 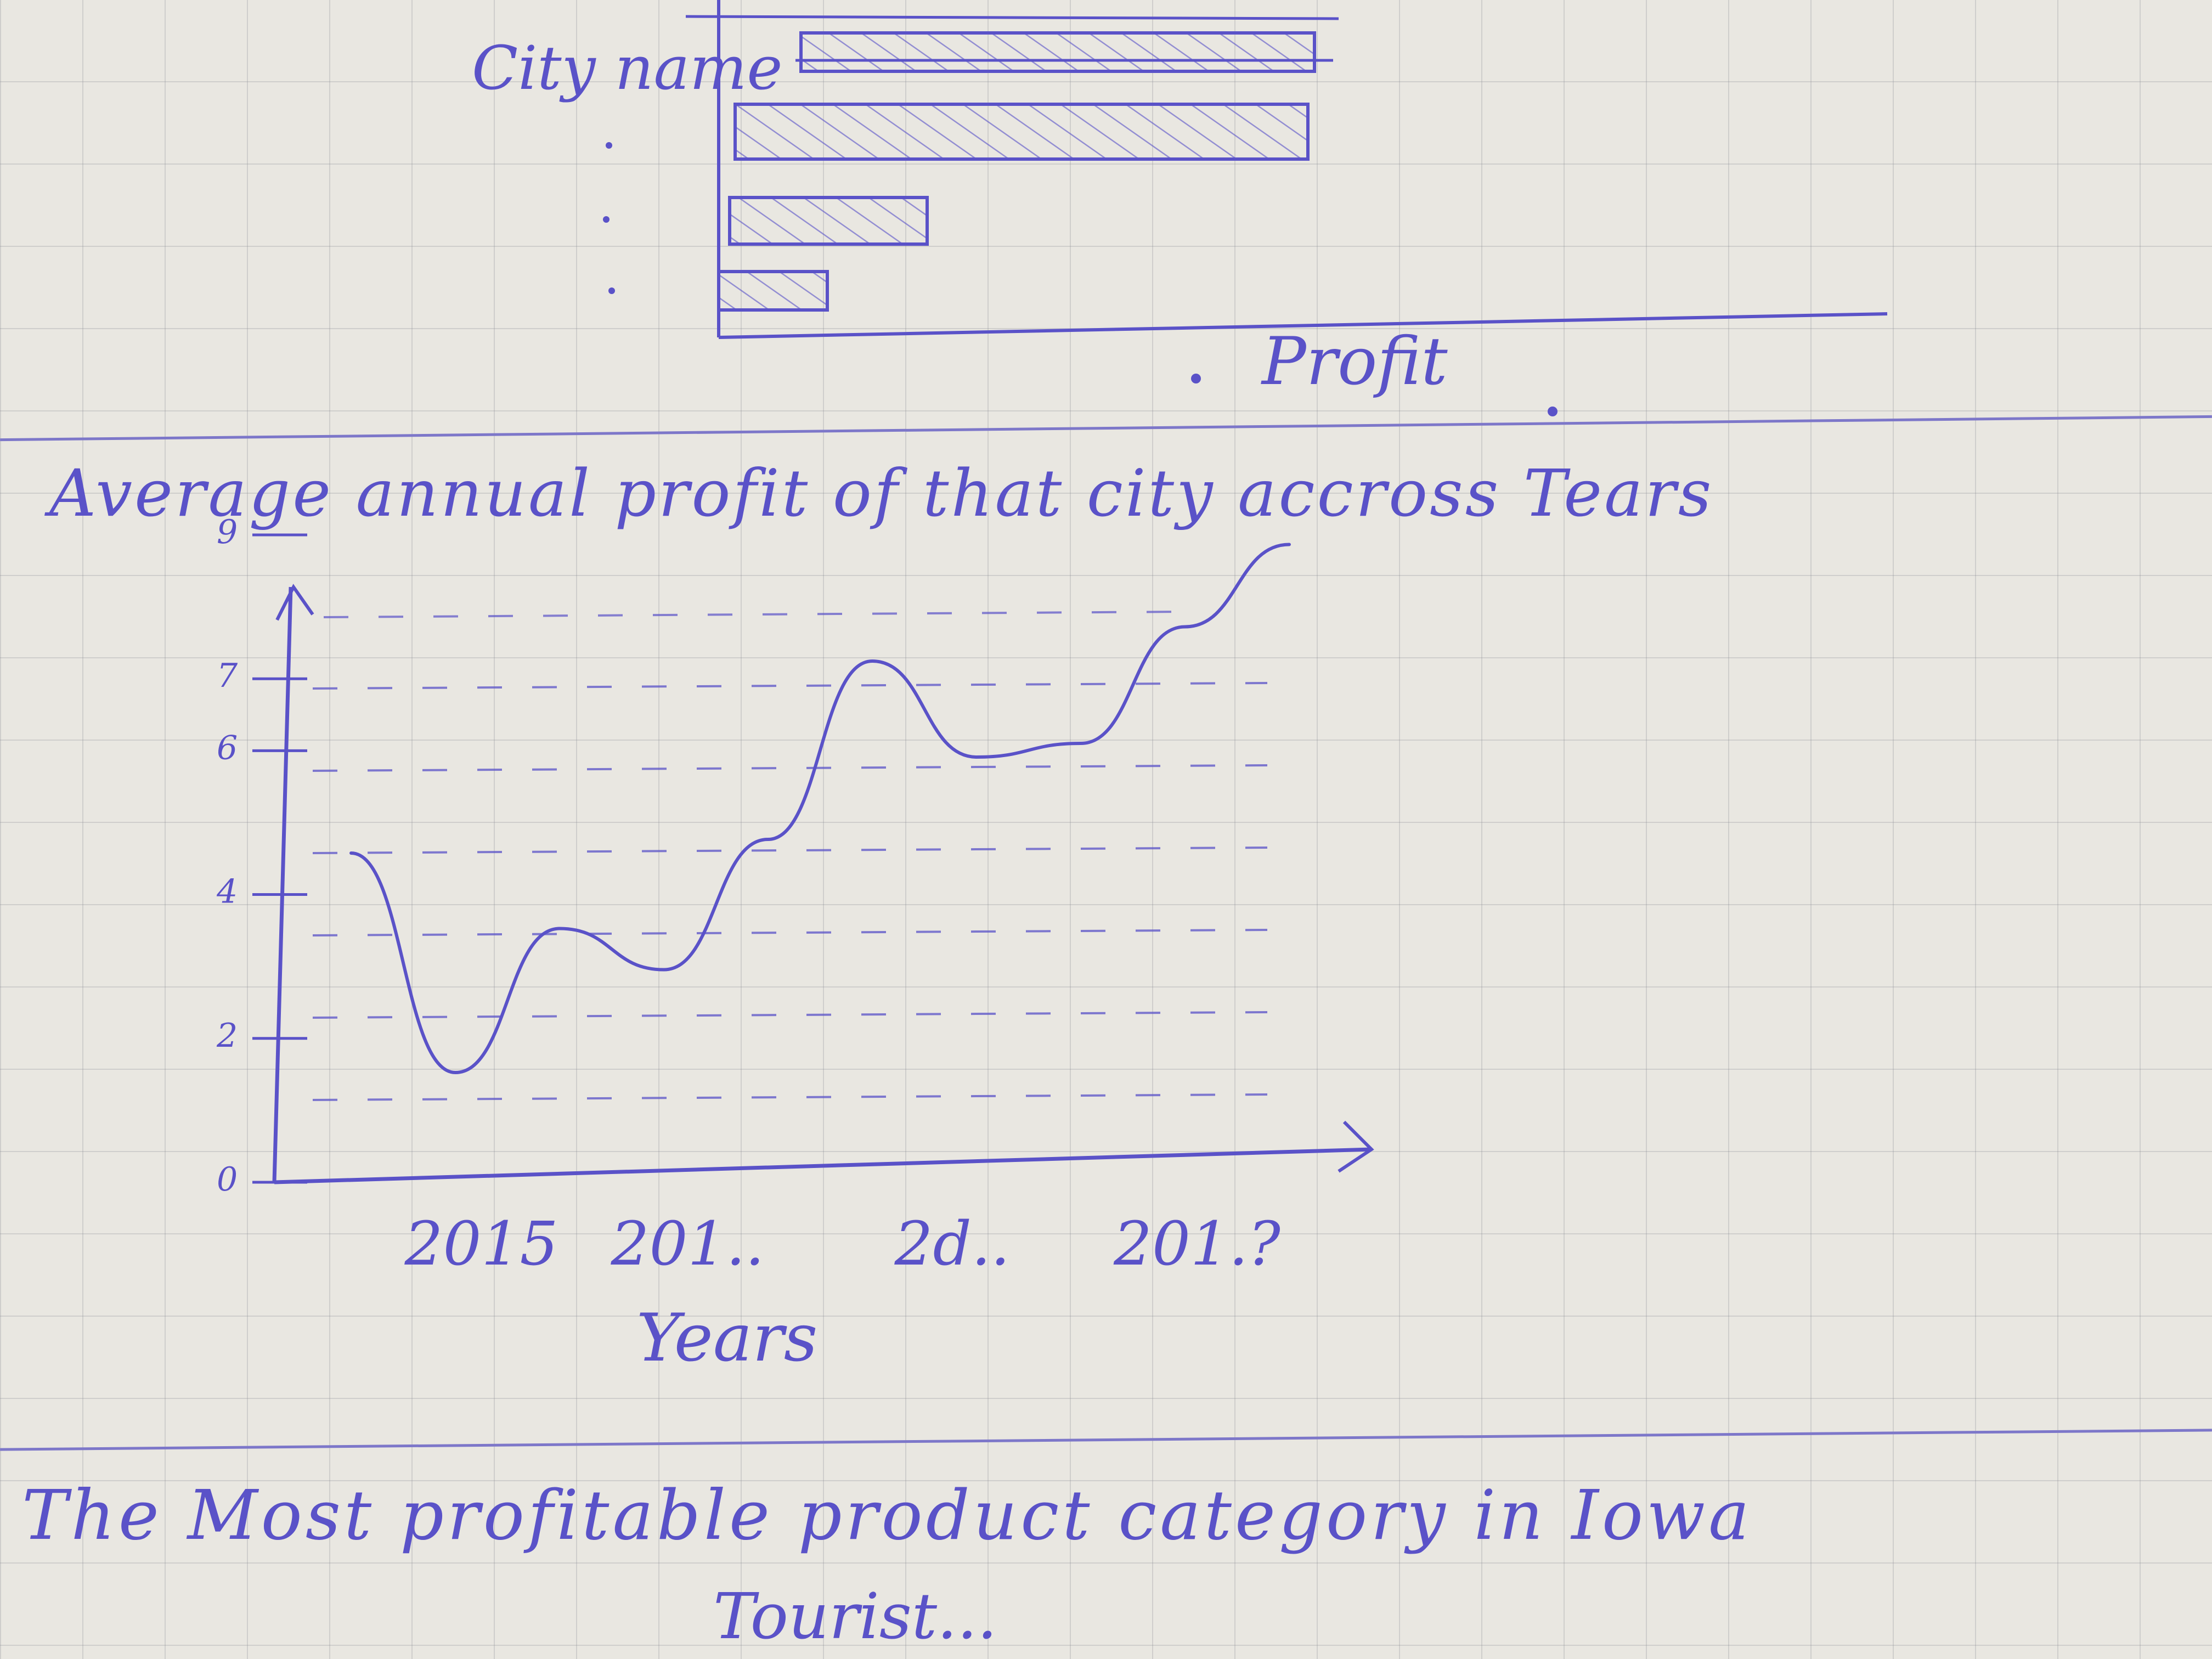 What do you see at coordinates (295, 603) in the screenshot?
I see `y-axis-arrow` at bounding box center [295, 603].